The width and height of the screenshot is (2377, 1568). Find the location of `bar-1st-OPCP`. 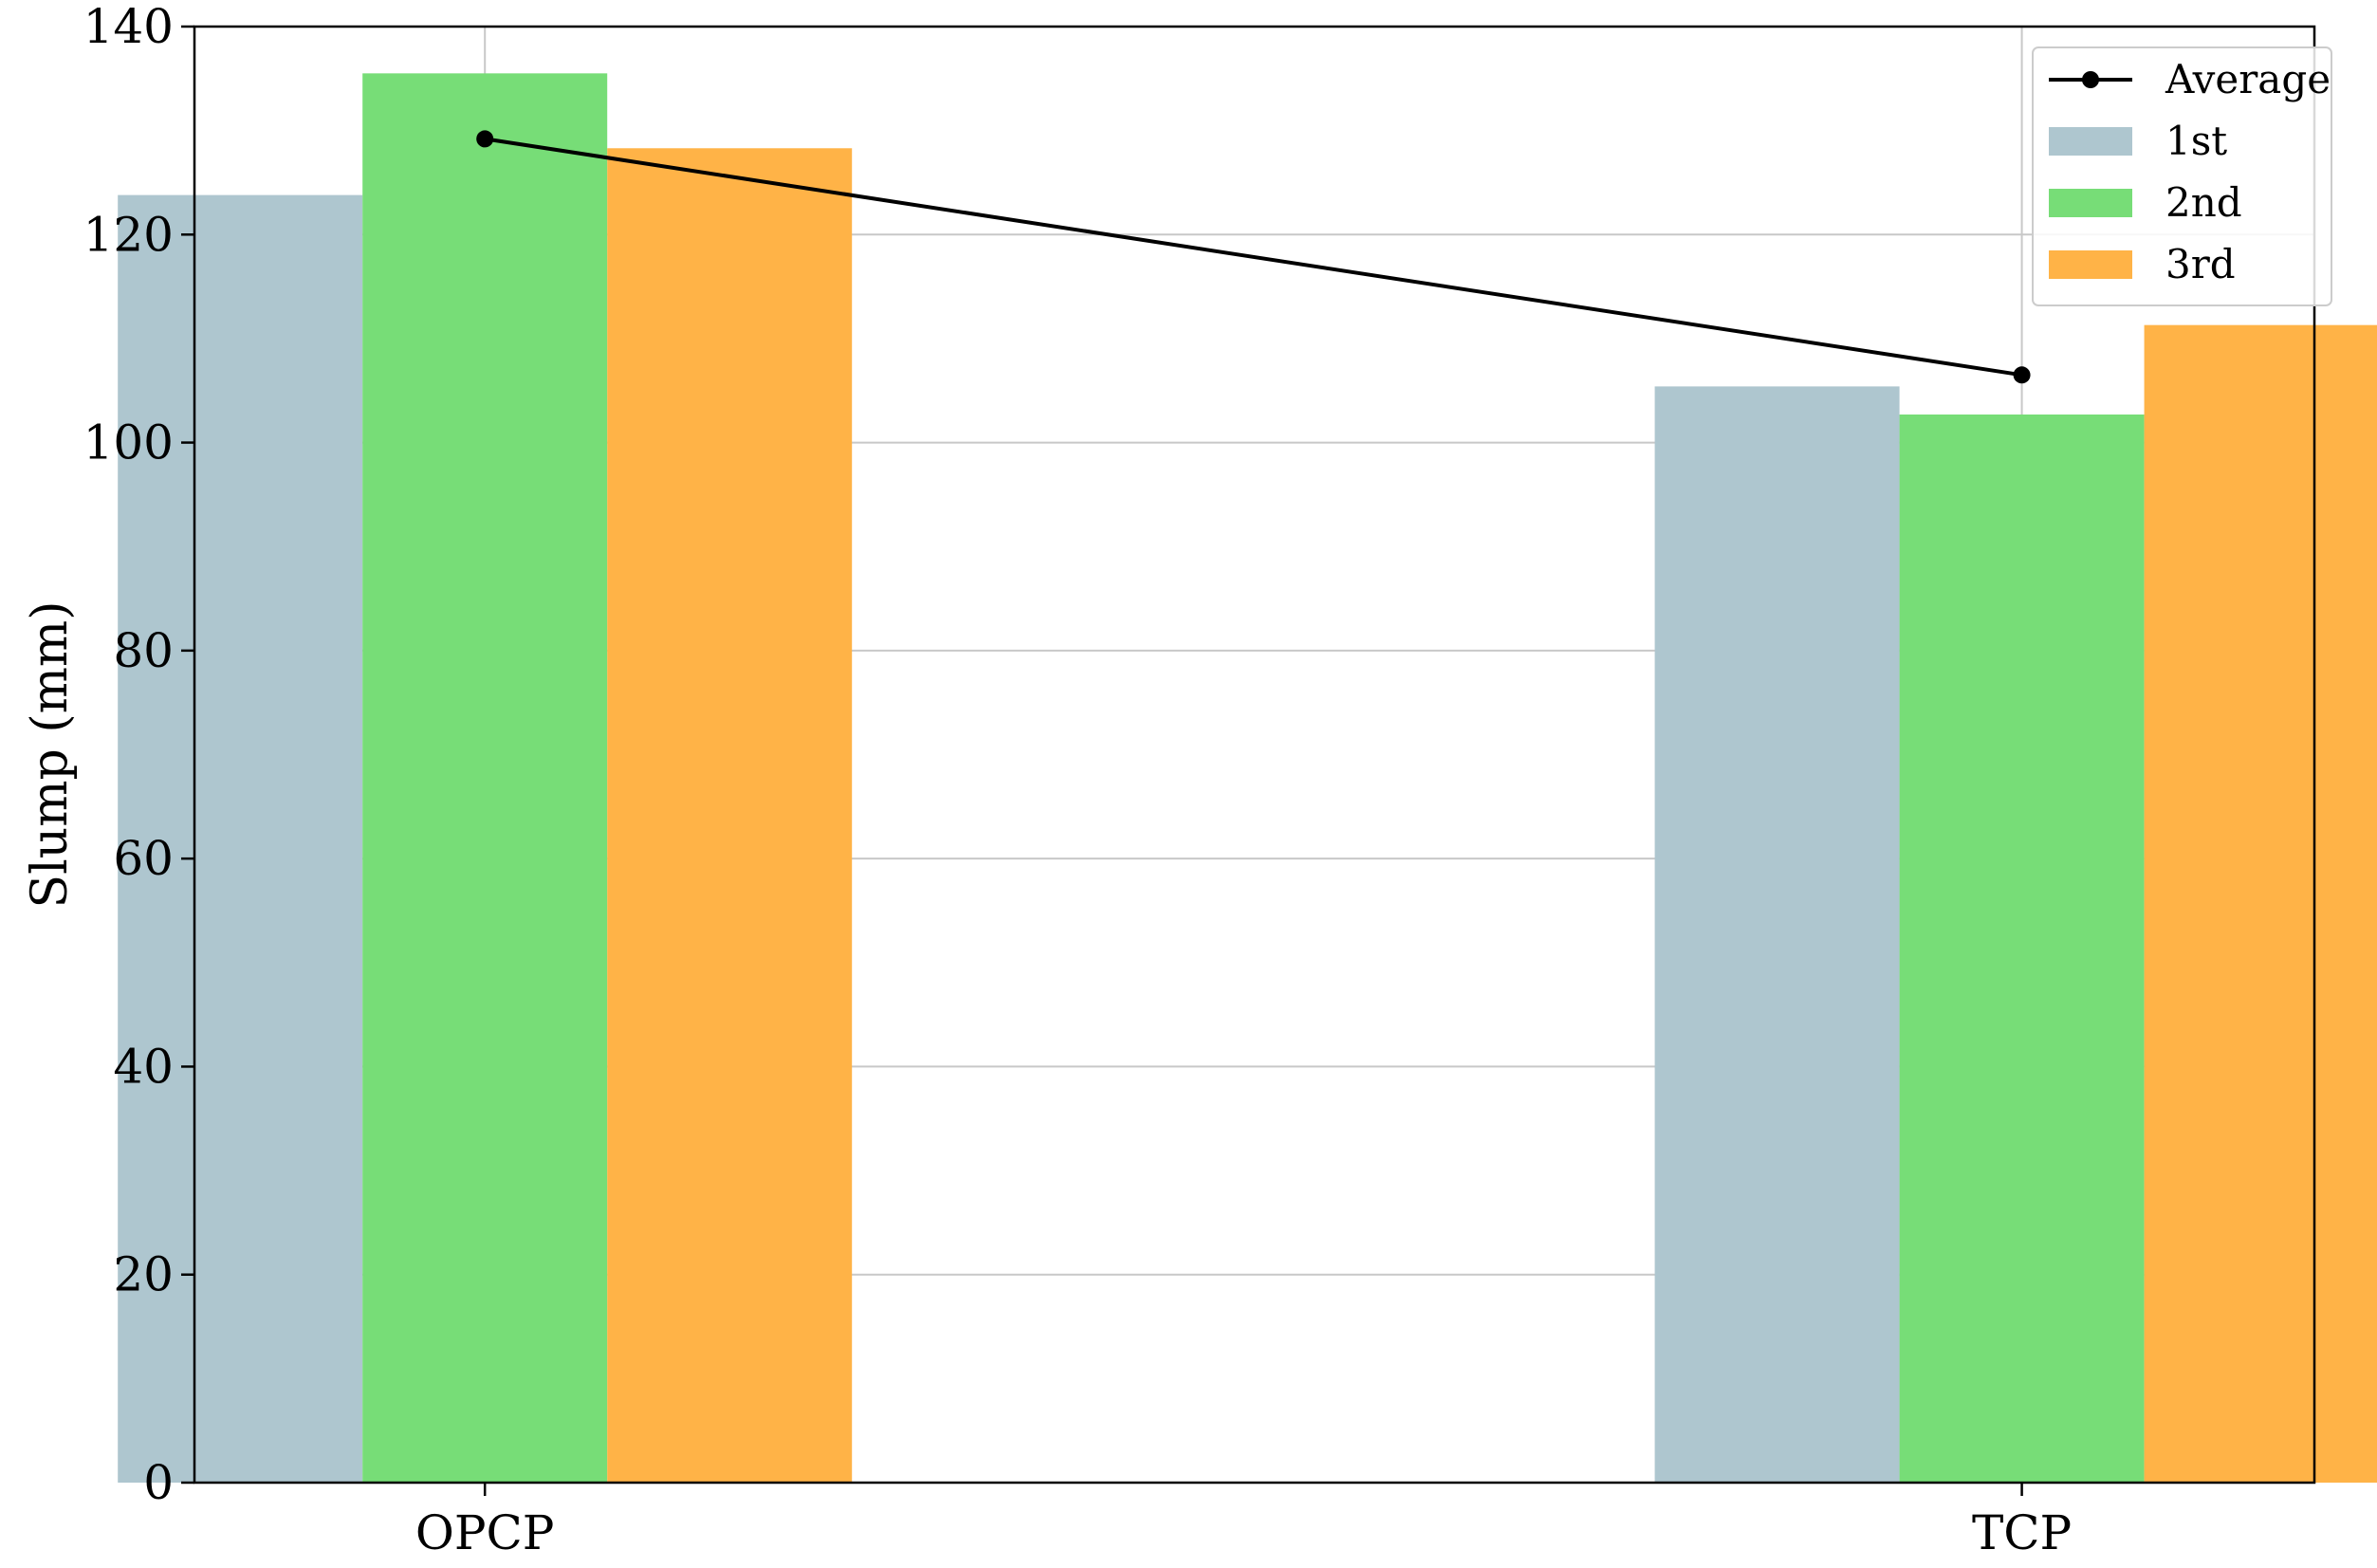

bar-1st-OPCP is located at coordinates (240, 839).